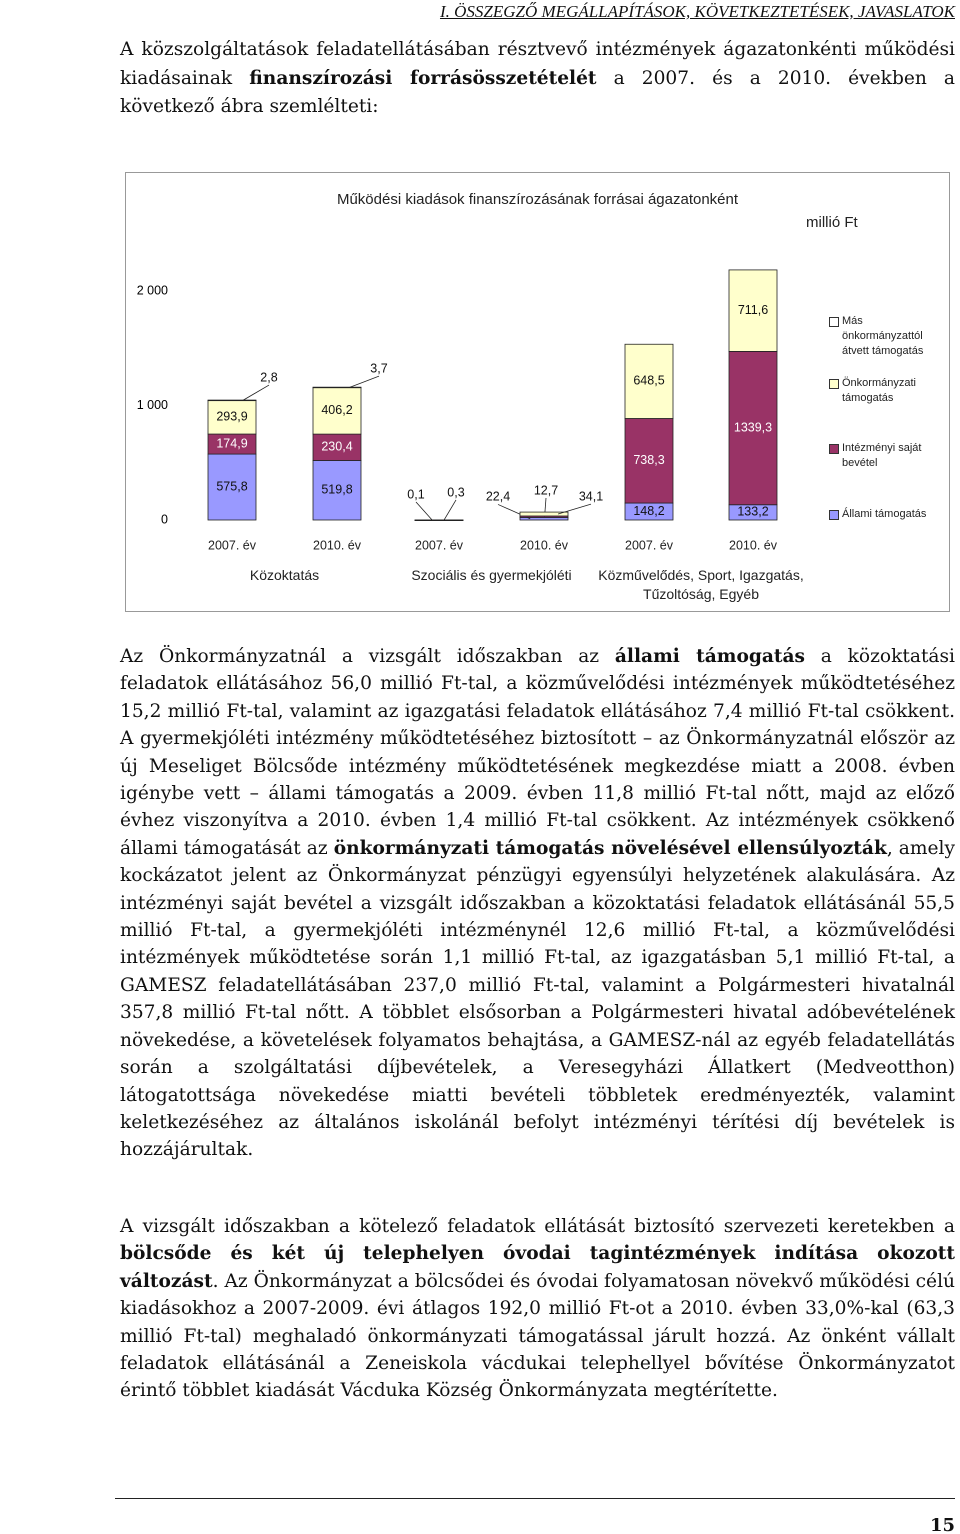 This screenshot has height=1534, width=960. What do you see at coordinates (423, 78) in the screenshot?
I see `bold-text: finanszírozási forrásösszetételét` at bounding box center [423, 78].